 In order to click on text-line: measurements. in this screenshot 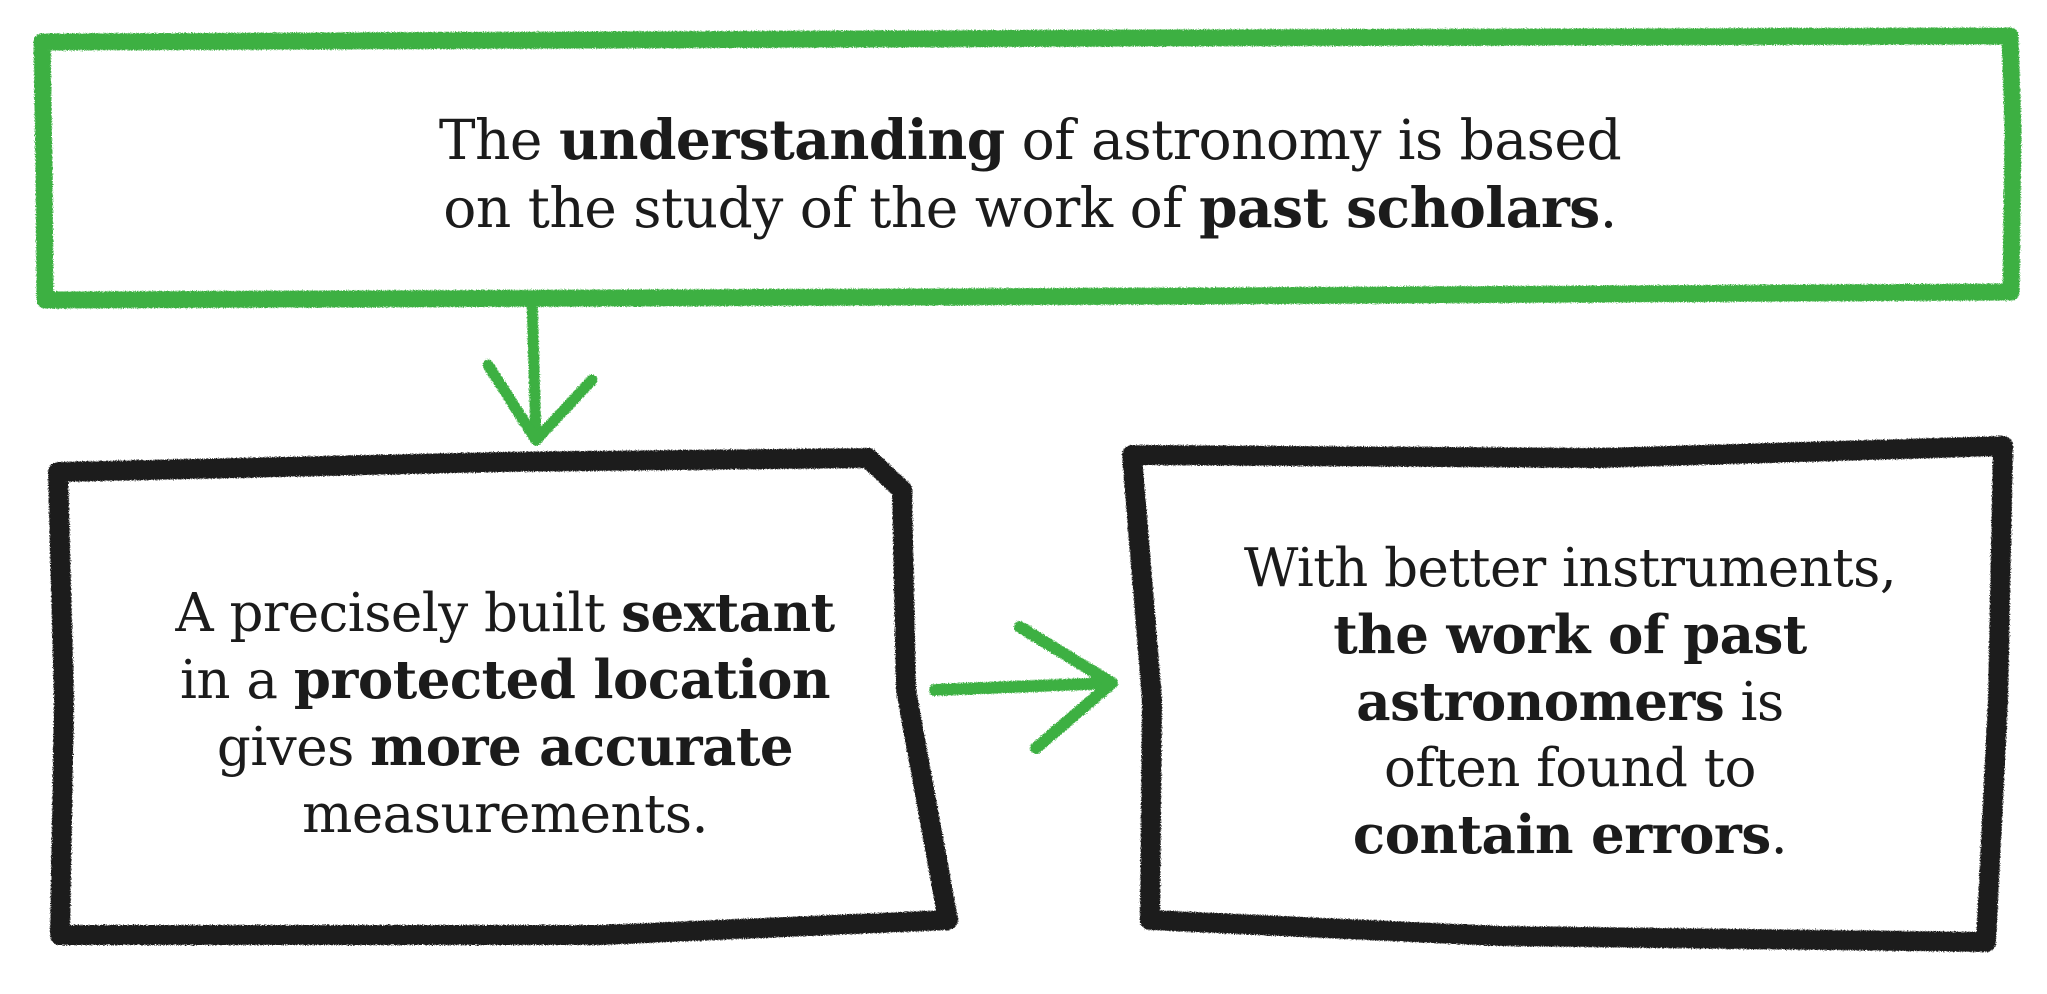, I will do `click(505, 814)`.